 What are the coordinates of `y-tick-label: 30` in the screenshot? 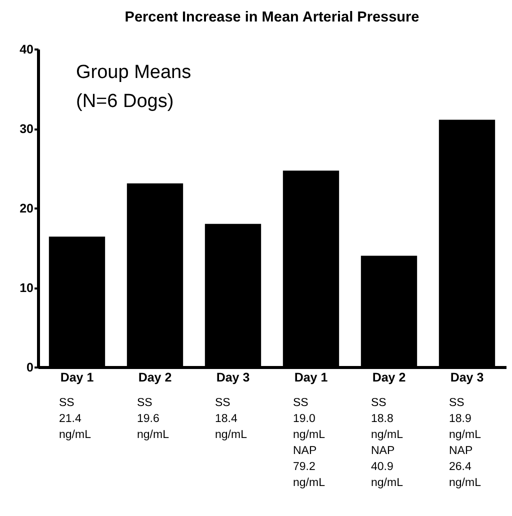 It's located at (27, 129).